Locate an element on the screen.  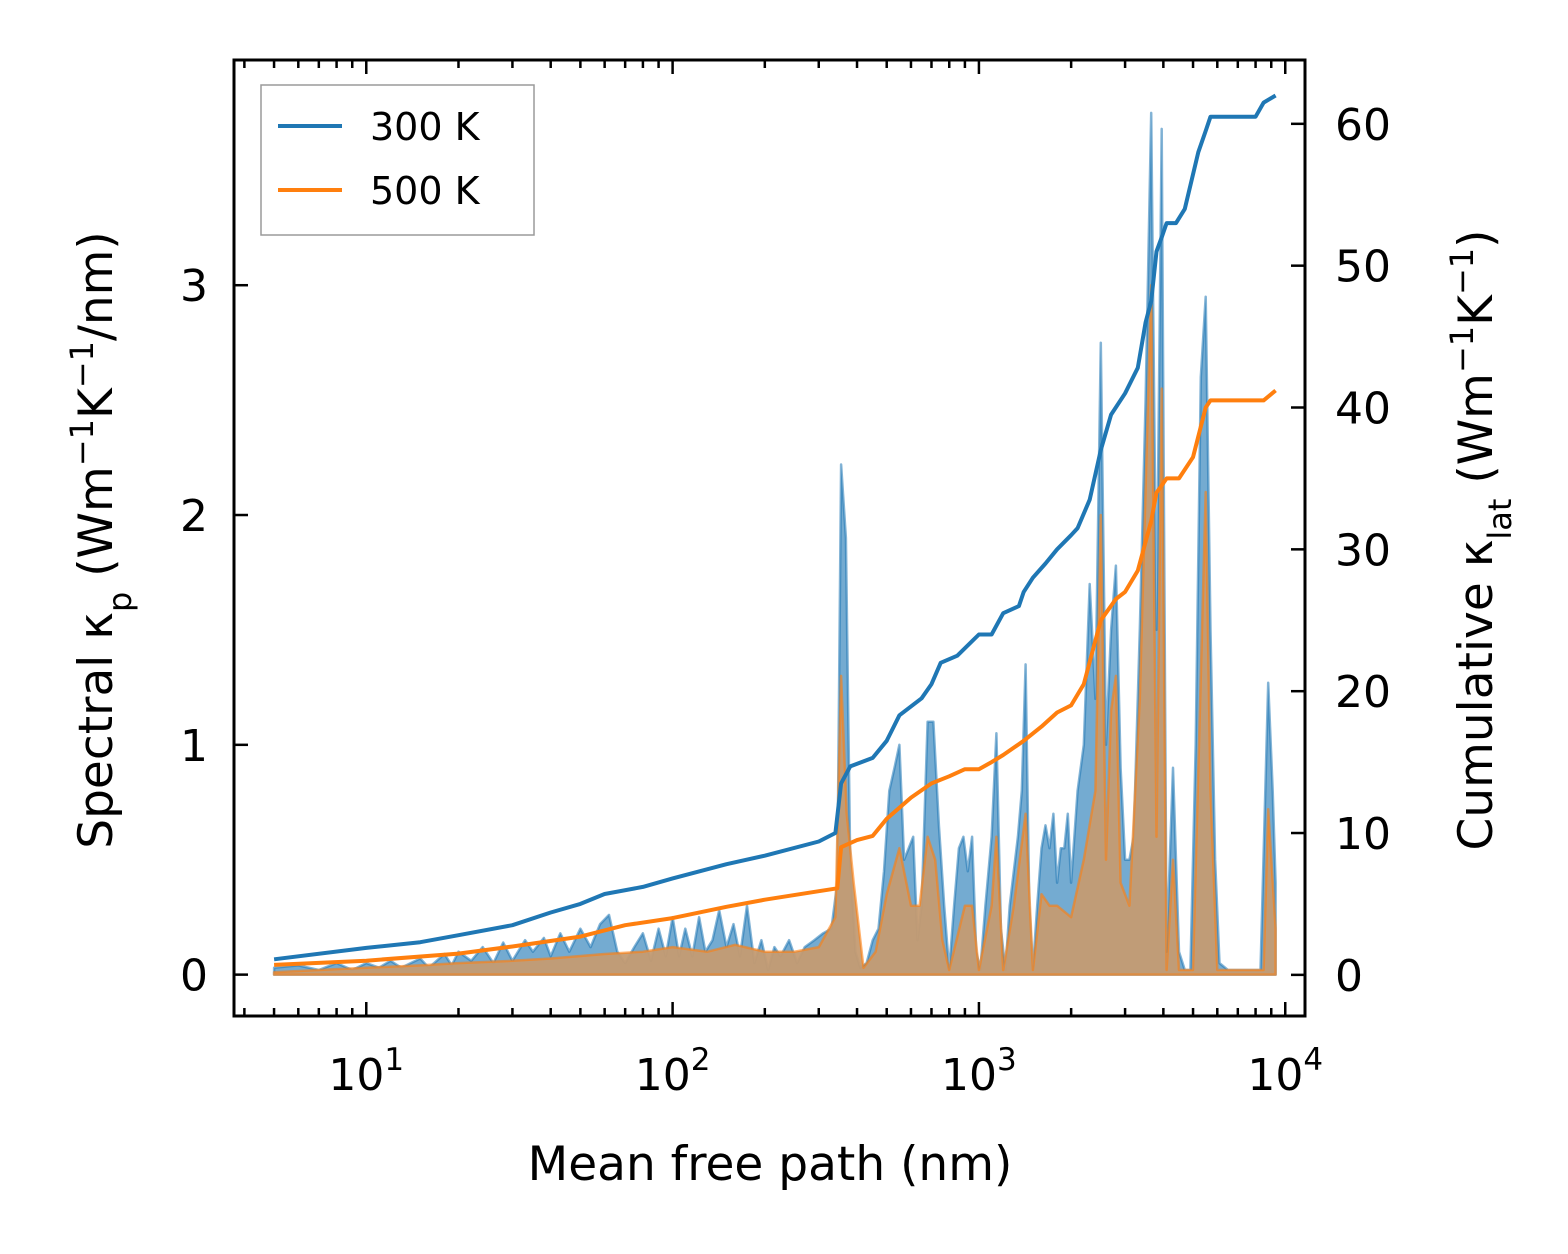
legend-box is located at coordinates (397, 160).